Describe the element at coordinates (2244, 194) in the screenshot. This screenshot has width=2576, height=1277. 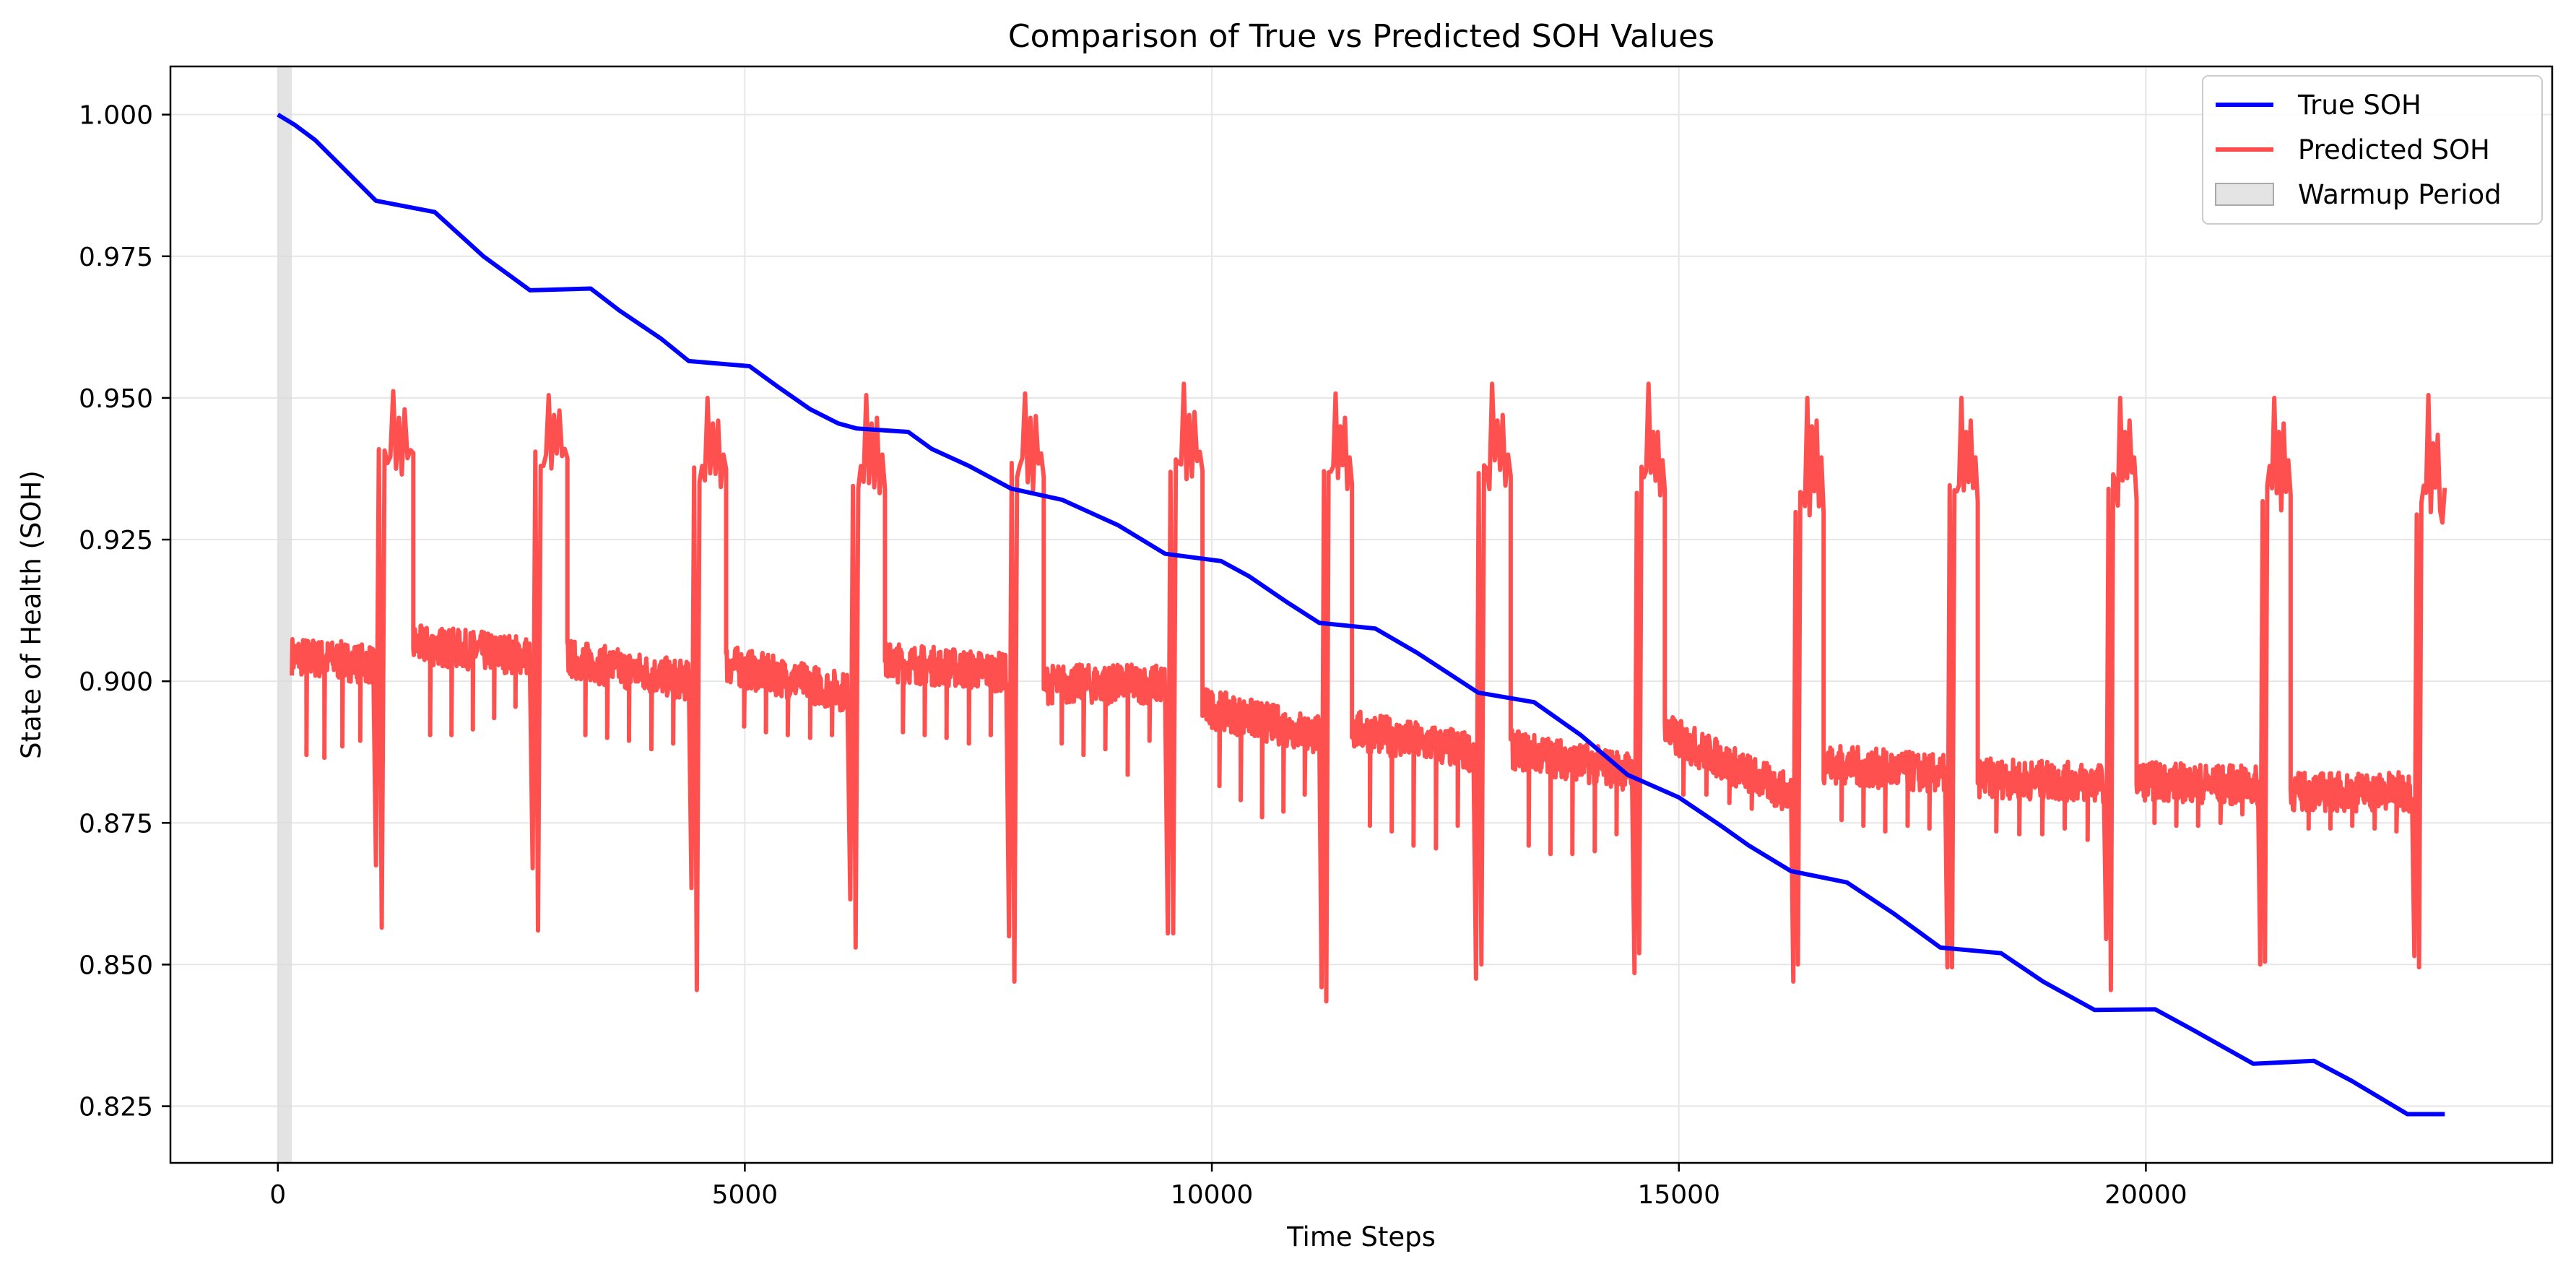
I see `legend-swatch-warmup-period` at that location.